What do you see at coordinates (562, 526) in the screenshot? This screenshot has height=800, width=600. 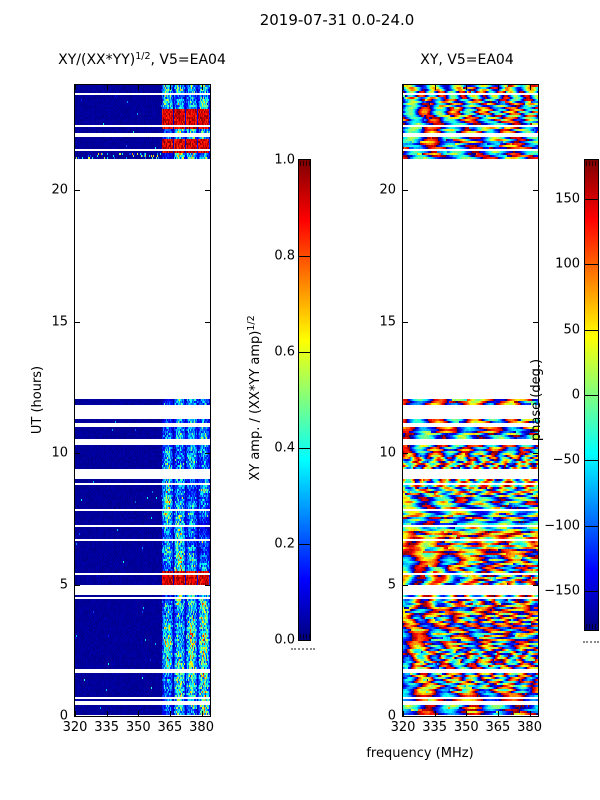 I see `right-colorbar-tick-−100: −100` at bounding box center [562, 526].